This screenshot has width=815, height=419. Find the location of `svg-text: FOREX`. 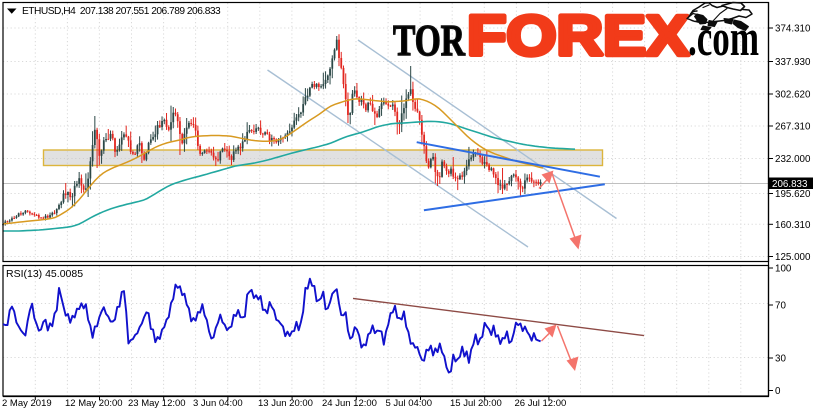

svg-text: FOREX is located at coordinates (578, 36).